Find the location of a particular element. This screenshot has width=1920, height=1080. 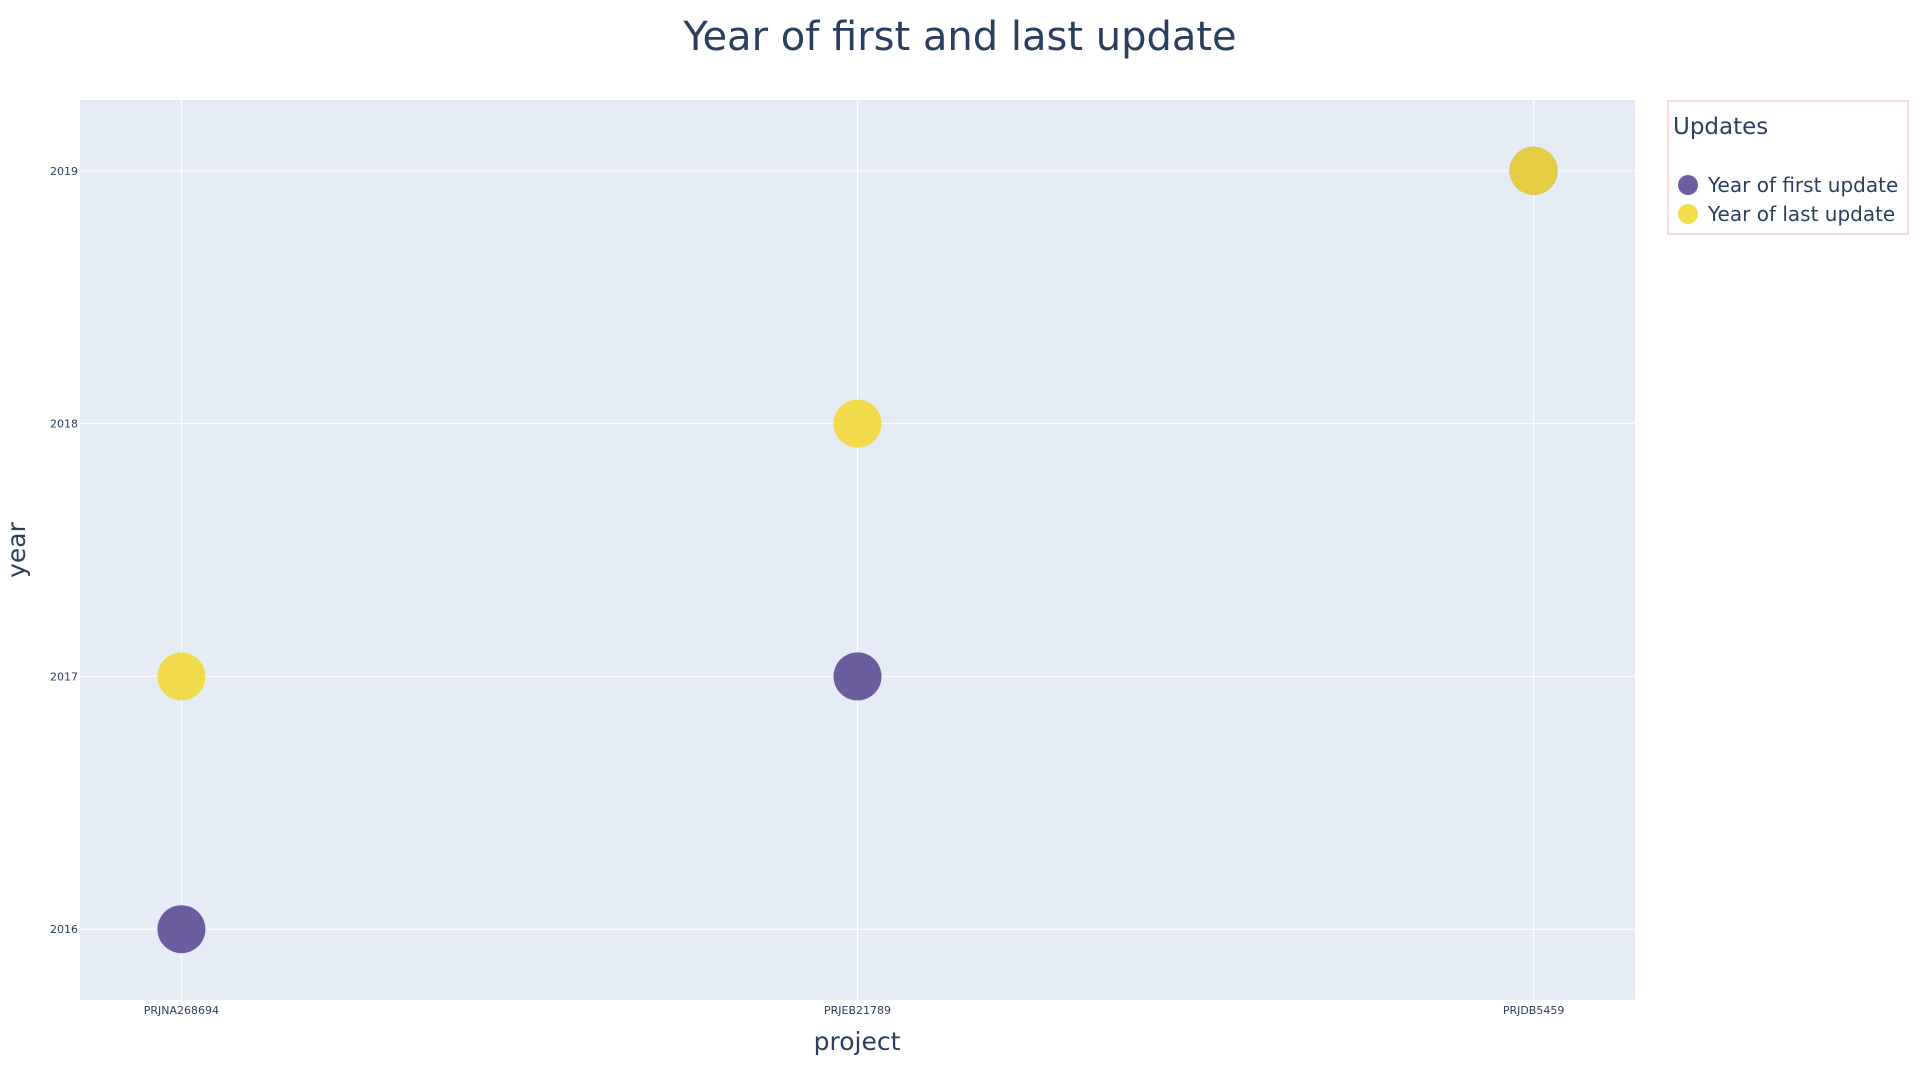

y-axis-title: year is located at coordinates (16, 549).